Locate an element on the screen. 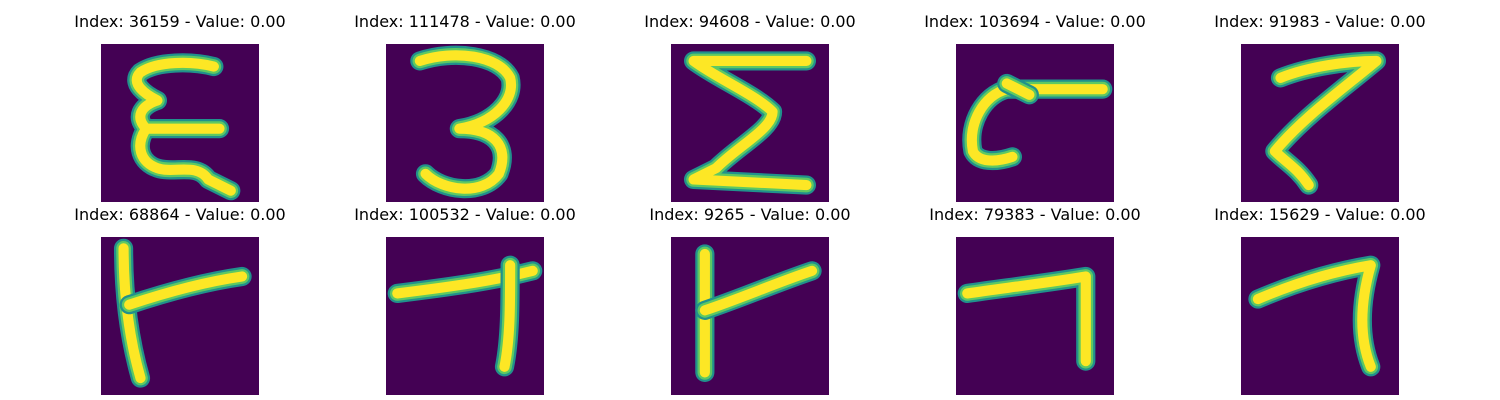 The height and width of the screenshot is (400, 1500). panel-2: Index: 111478 - Value: 0.00 is located at coordinates (465, 106).